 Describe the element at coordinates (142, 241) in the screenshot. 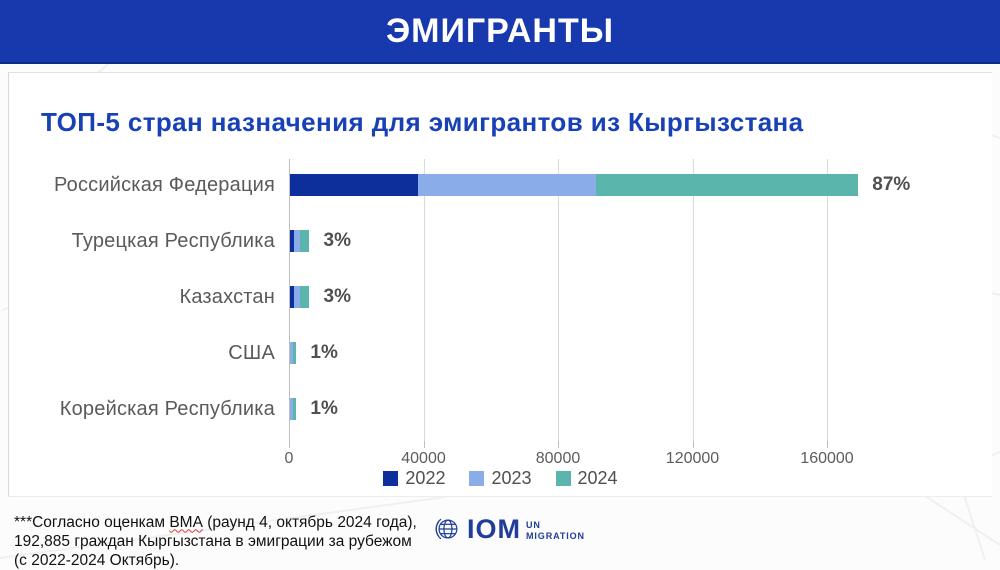

I see `category-label: Турецкая Республика` at that location.